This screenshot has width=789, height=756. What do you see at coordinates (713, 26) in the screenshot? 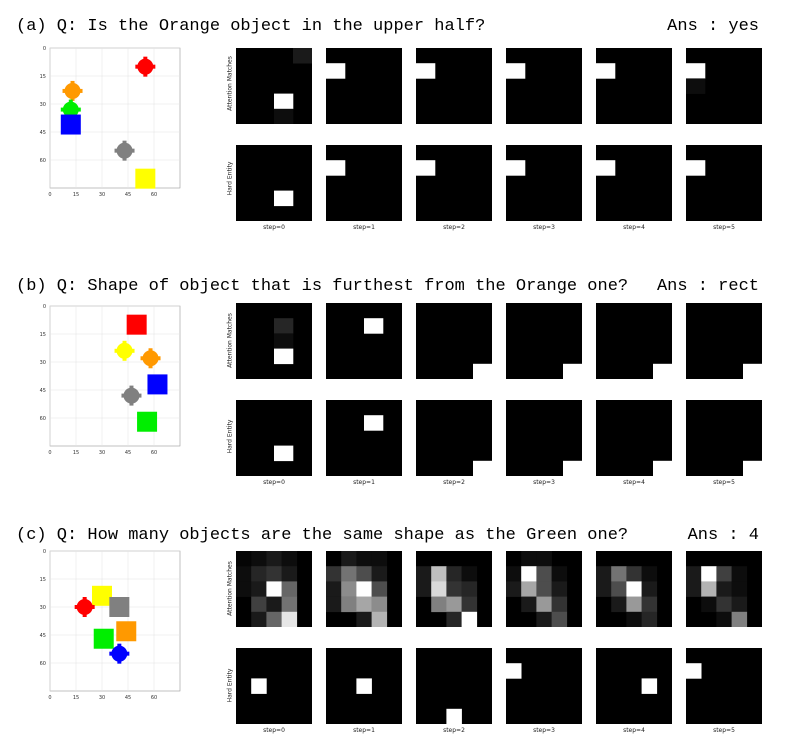
I see `answer-a: Ans : yes` at bounding box center [713, 26].